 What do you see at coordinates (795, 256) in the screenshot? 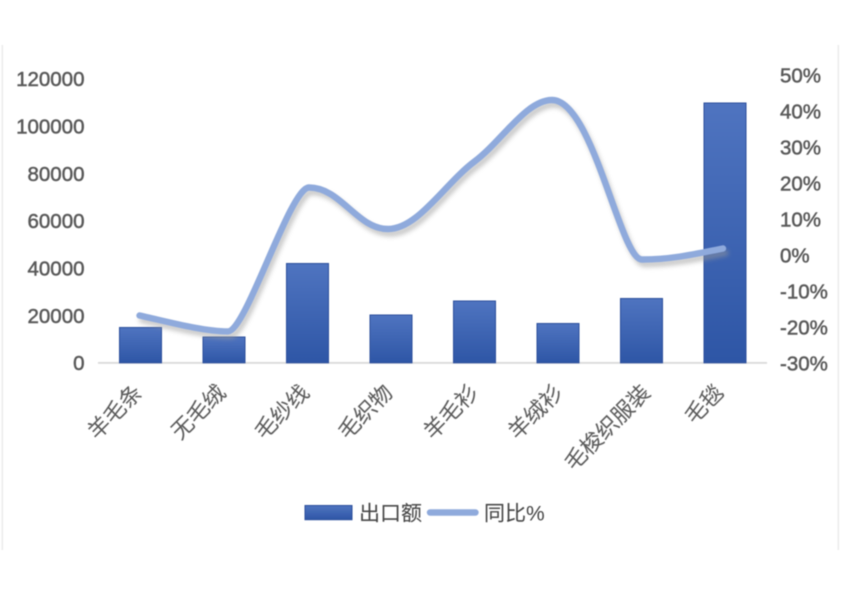
I see `svg-text: 0%` at bounding box center [795, 256].